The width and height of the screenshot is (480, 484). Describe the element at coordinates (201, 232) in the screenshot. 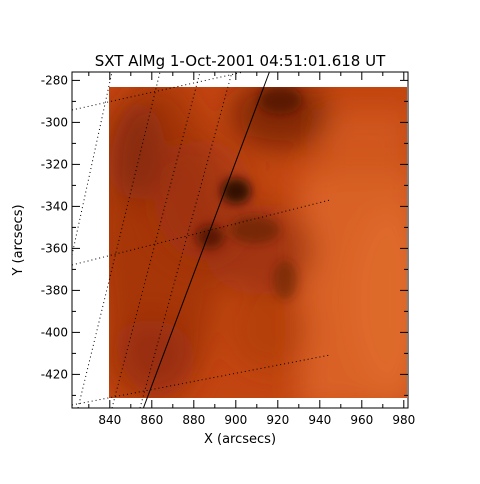

I see `grid-latitude-line` at that location.